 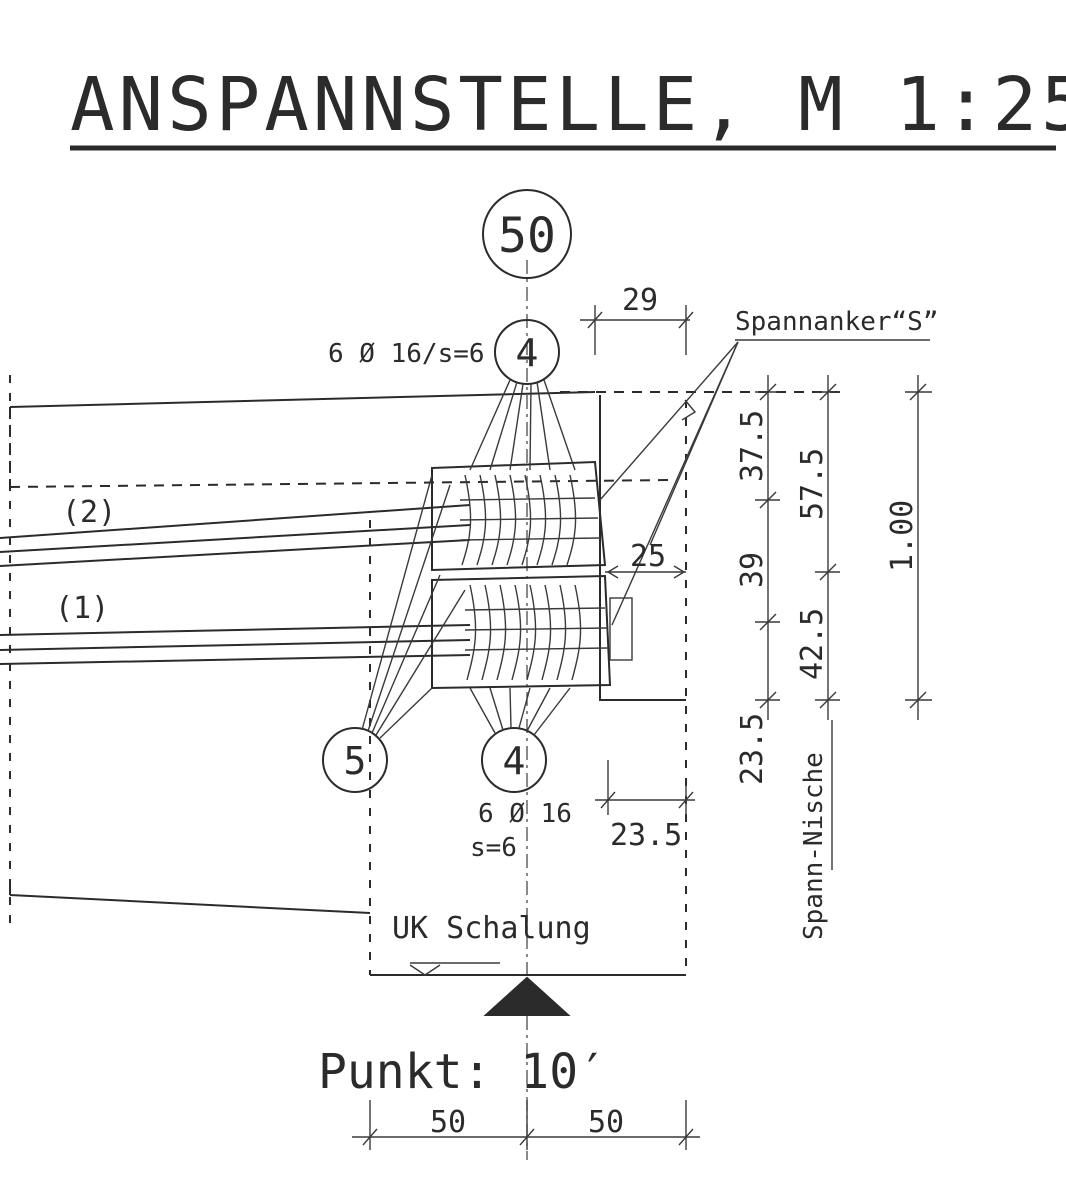 What do you see at coordinates (394, 633) in the screenshot?
I see `rebar-mark-side: 5` at bounding box center [394, 633].